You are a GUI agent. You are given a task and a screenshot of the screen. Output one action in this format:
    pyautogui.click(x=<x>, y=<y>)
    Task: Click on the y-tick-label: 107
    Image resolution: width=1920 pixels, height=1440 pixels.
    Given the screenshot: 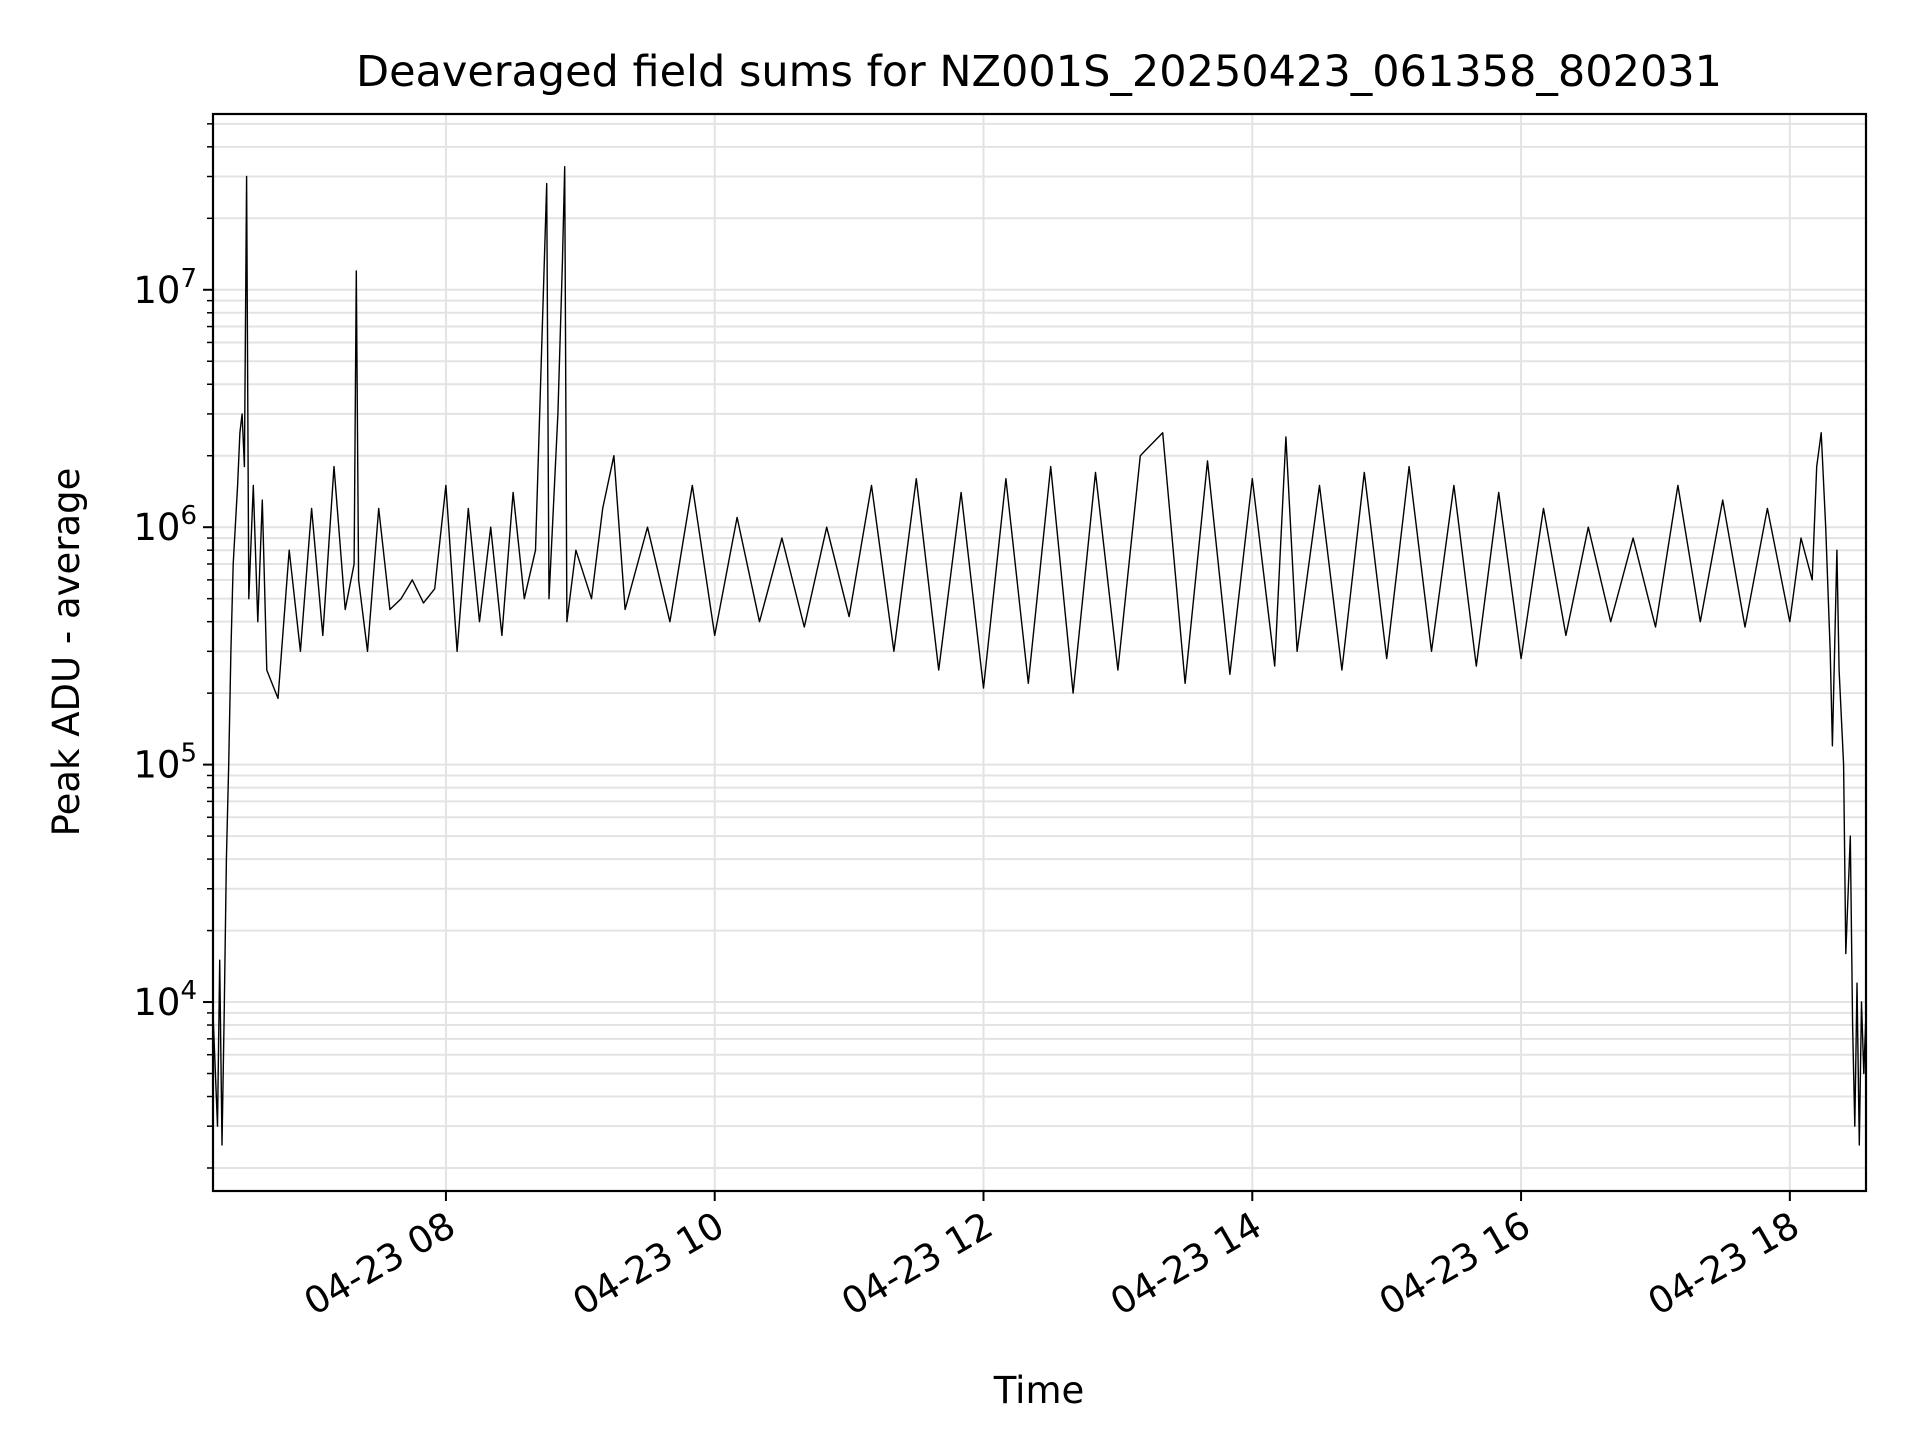 What is the action you would take?
    pyautogui.click(x=165, y=288)
    